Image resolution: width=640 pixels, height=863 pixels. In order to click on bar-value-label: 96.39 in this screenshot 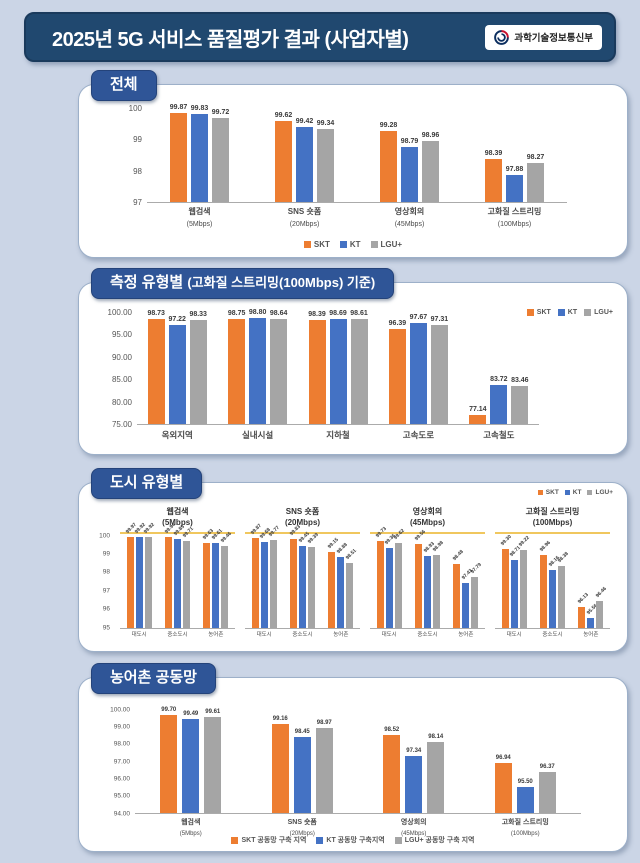, I will do `click(397, 324)`.